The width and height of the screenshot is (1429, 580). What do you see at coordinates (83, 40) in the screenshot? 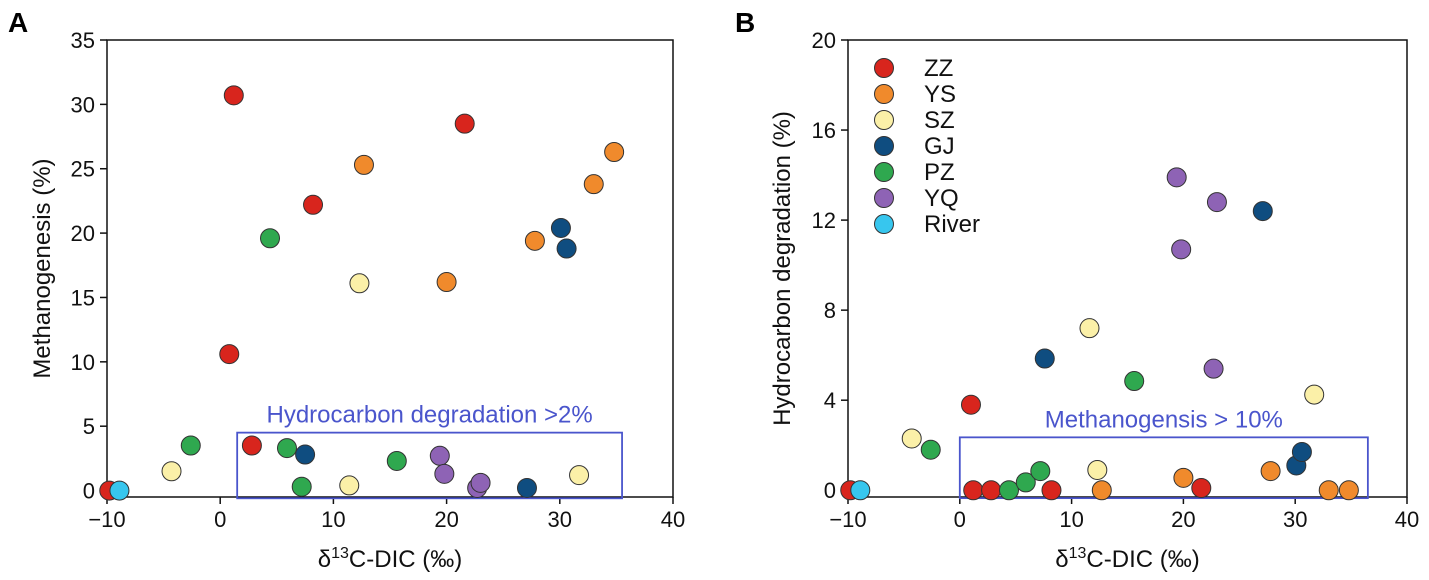
I see `y-tick-label: 35` at bounding box center [83, 40].